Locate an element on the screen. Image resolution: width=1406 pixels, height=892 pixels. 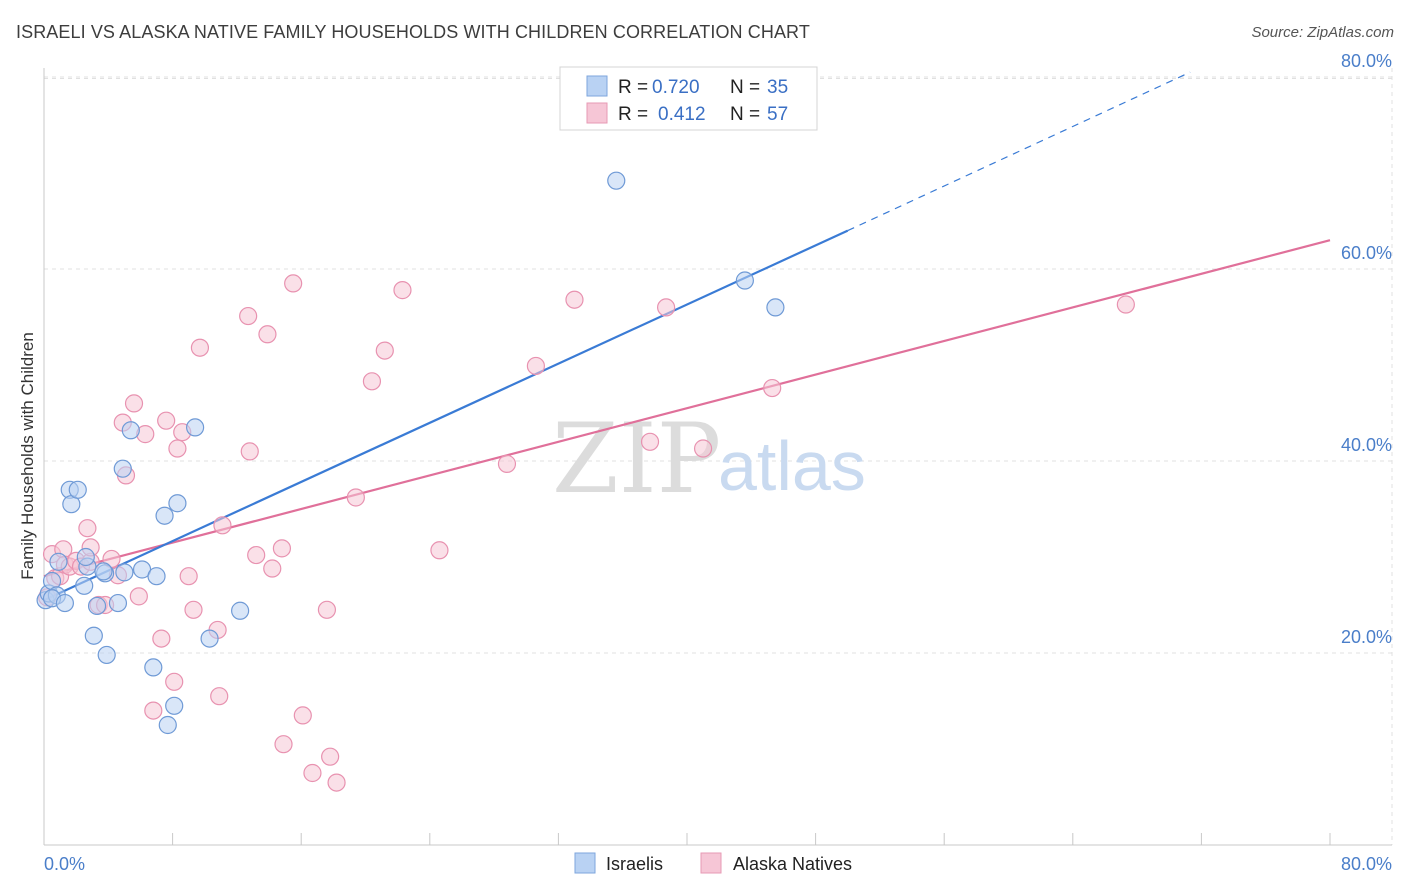
legend-n-label-israelis: N = is located at coordinates (745, 87).